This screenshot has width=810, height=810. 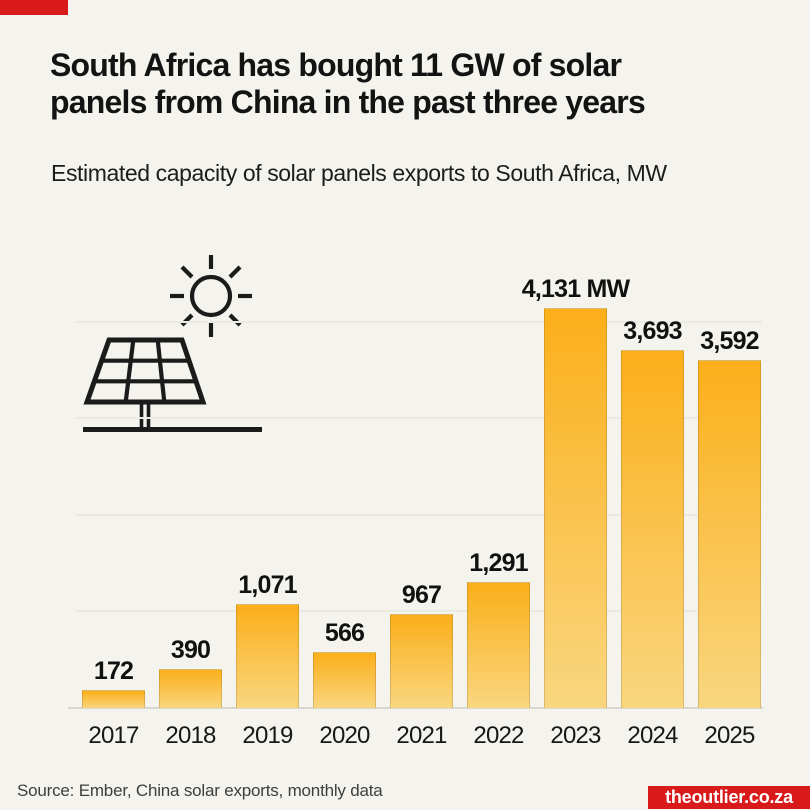 I want to click on x-tick-2025: 2025, so click(x=729, y=735).